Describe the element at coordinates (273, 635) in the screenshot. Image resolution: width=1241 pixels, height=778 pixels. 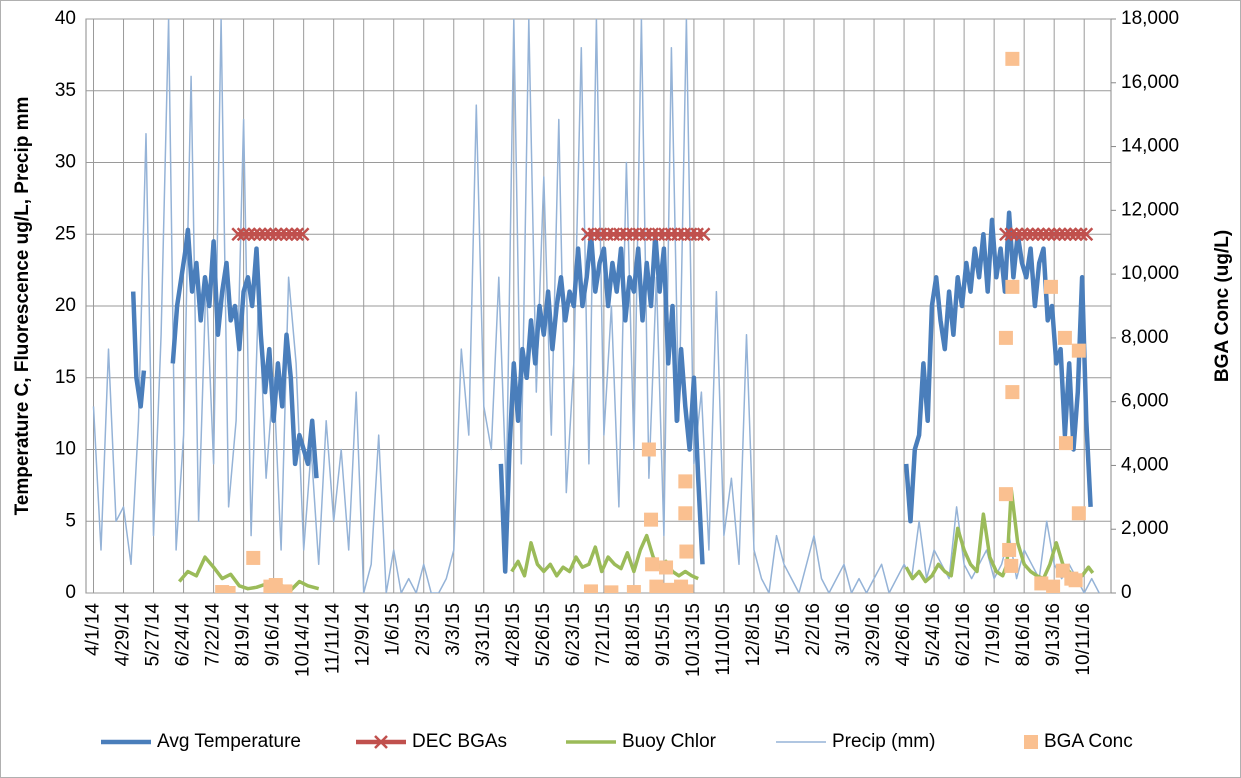
I see `x-tick-label: 9/16/14` at that location.